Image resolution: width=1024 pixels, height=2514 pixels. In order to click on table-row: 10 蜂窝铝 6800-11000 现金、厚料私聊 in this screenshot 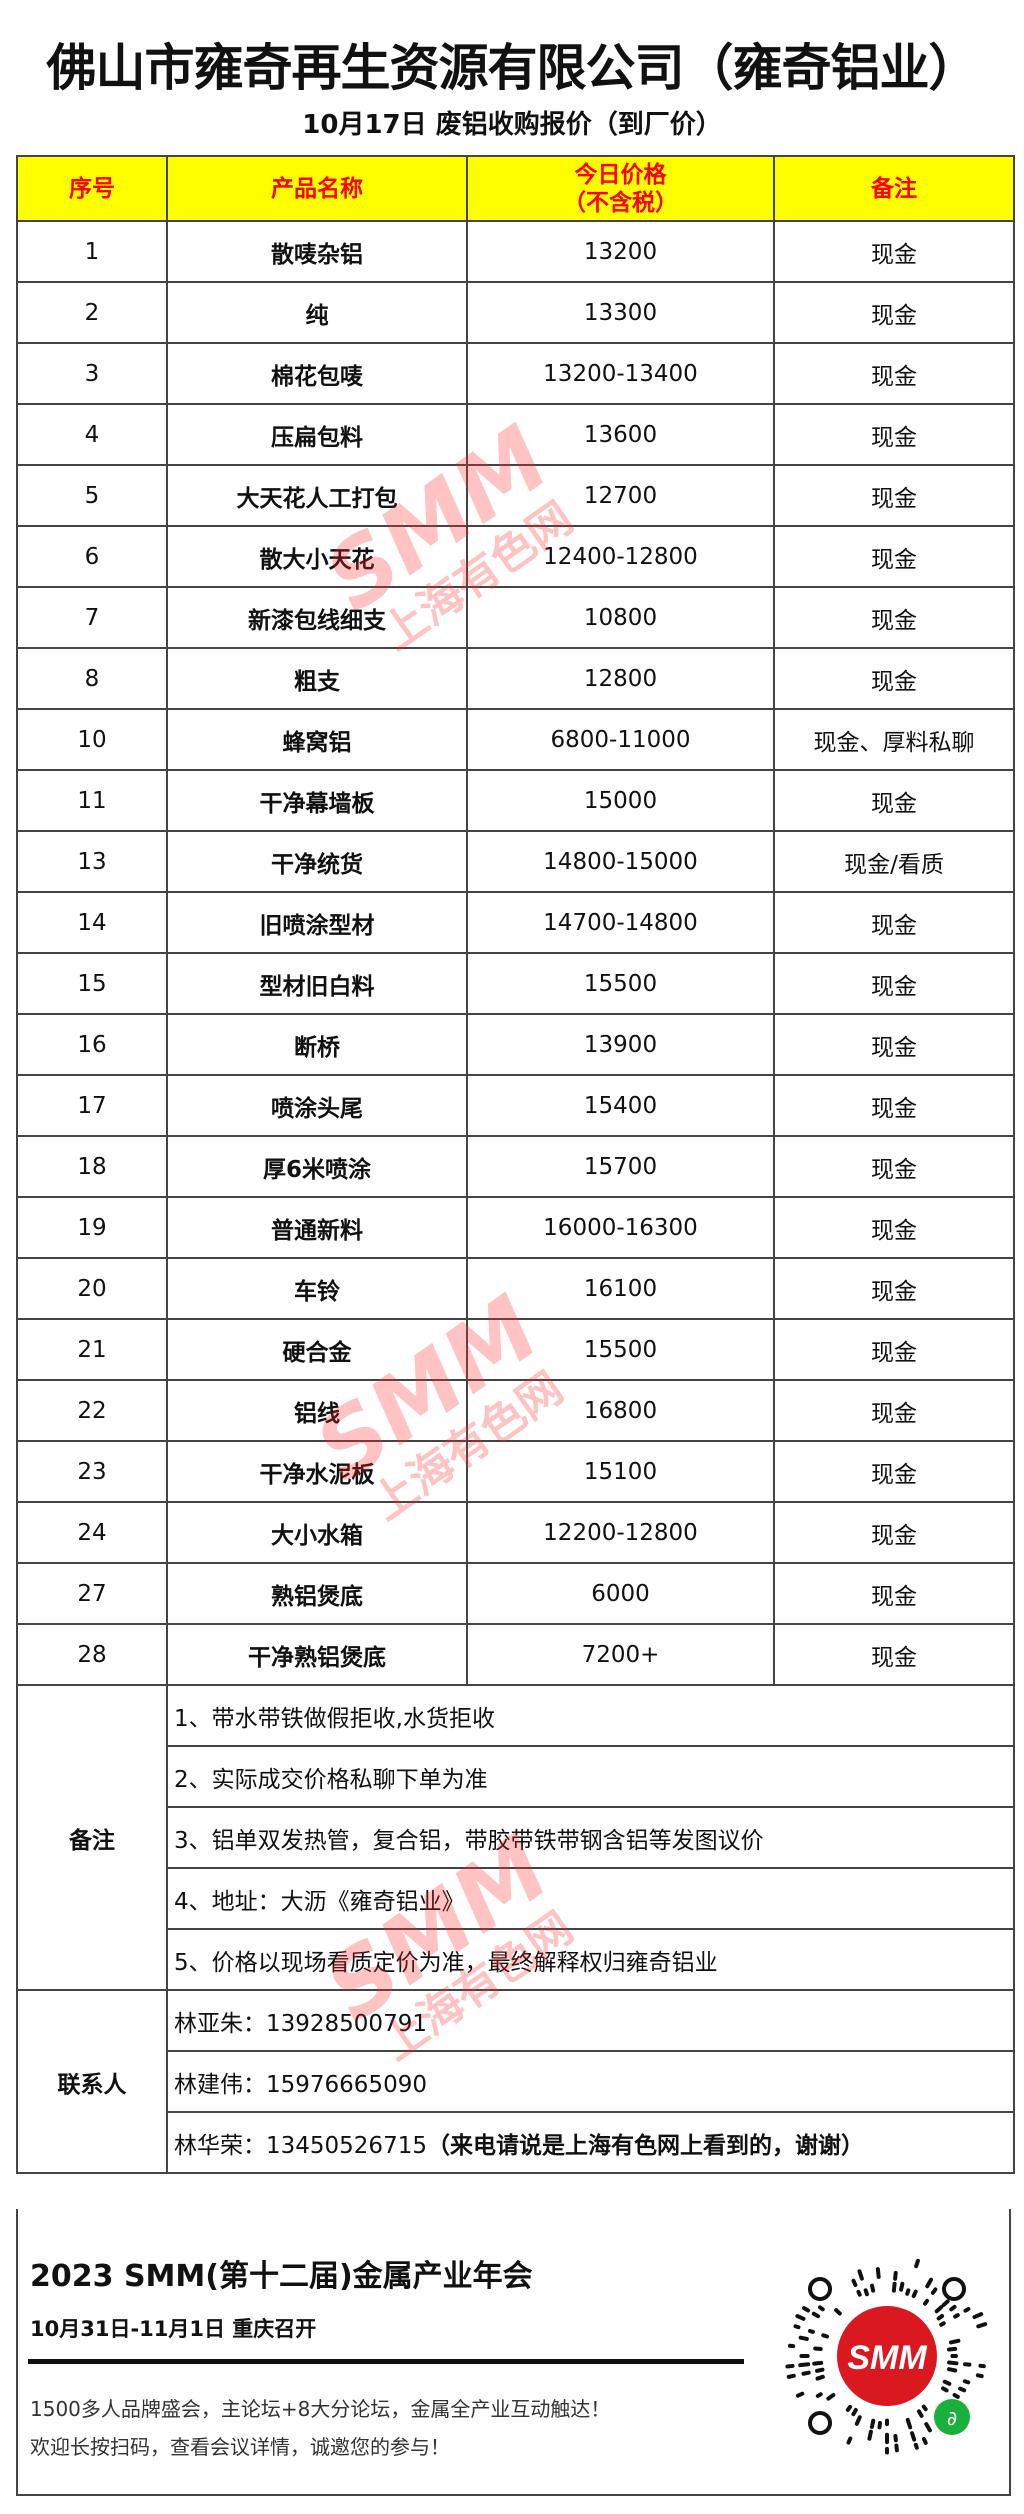, I will do `click(515, 739)`.